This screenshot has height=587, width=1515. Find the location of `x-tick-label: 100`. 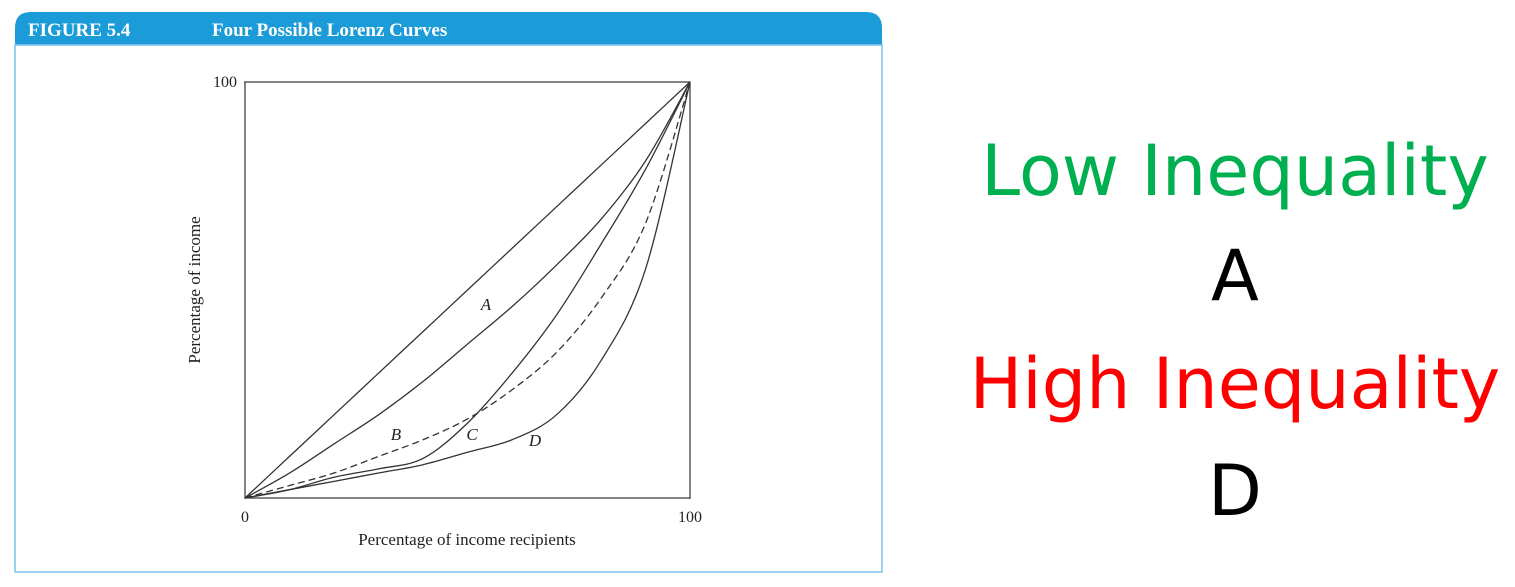

x-tick-label: 100 is located at coordinates (690, 517).